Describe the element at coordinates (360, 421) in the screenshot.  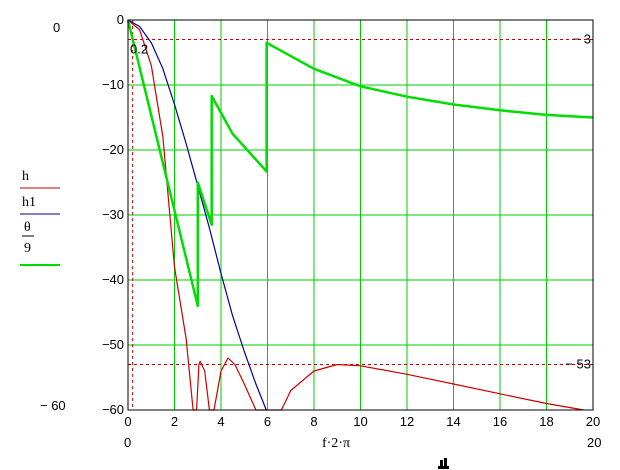
I see `x-tick-label: 10` at that location.